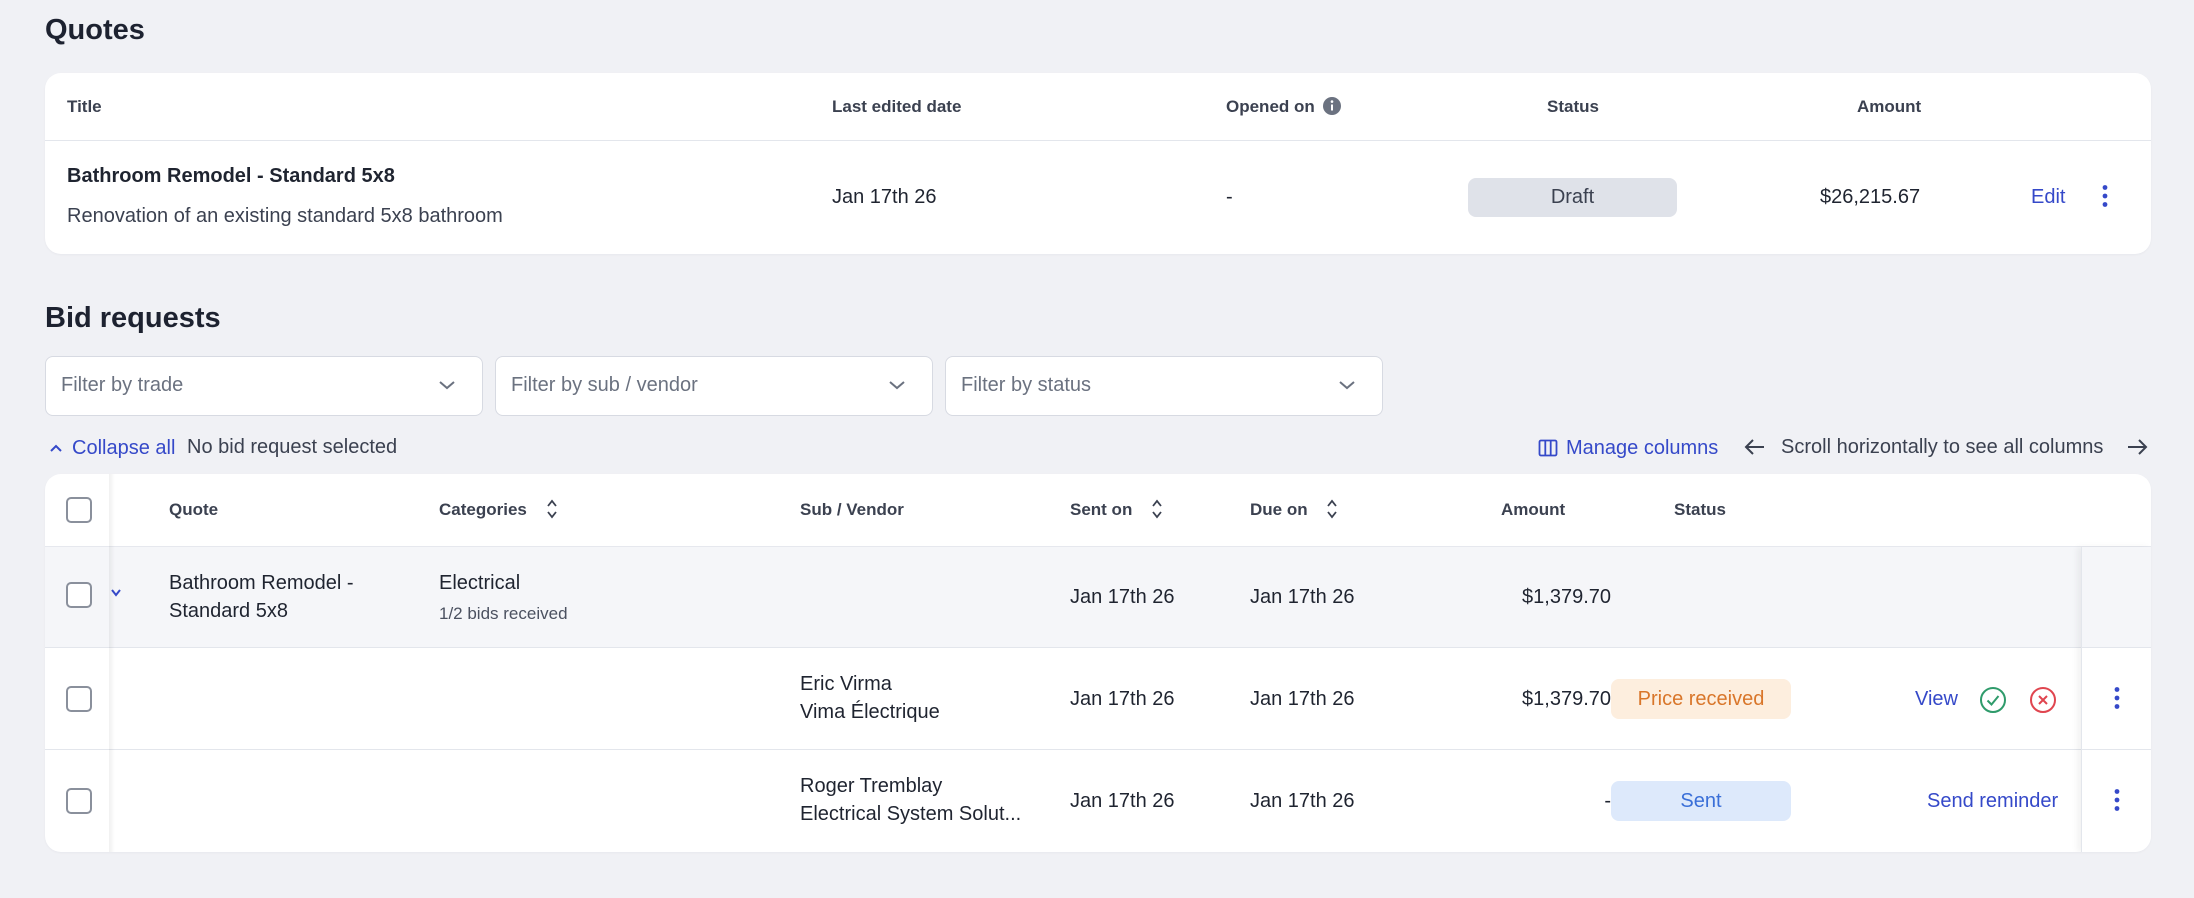  Describe the element at coordinates (1026, 385) in the screenshot. I see `filter-status-placeholder: Filter by status` at that location.